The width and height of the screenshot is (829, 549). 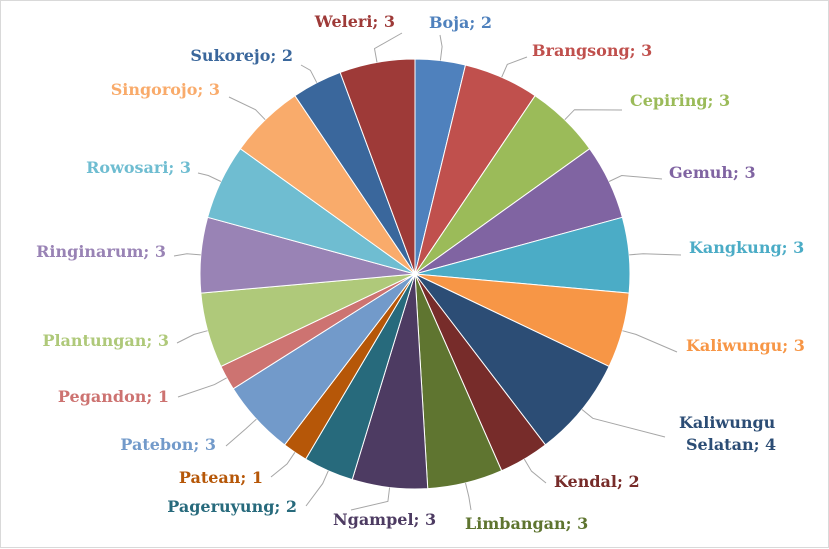 I want to click on data-label-kaliwungu: Kaliwungu; 3, so click(x=745, y=345).